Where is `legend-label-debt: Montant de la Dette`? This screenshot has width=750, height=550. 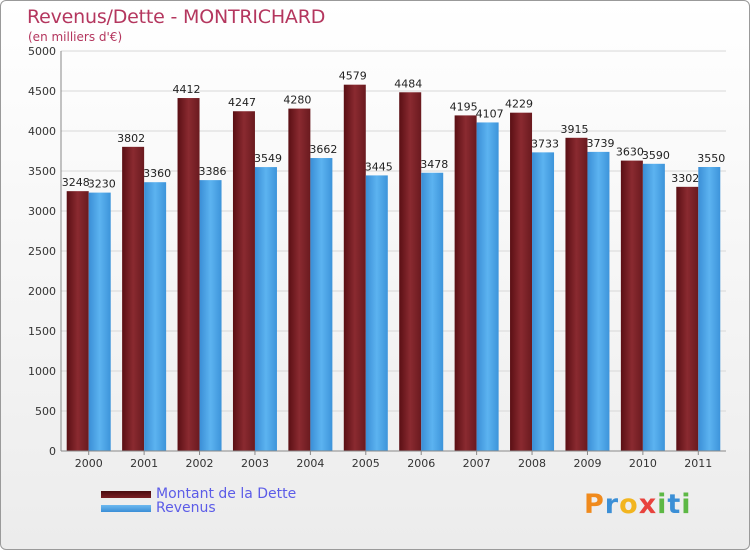
legend-label-debt: Montant de la Dette is located at coordinates (226, 494).